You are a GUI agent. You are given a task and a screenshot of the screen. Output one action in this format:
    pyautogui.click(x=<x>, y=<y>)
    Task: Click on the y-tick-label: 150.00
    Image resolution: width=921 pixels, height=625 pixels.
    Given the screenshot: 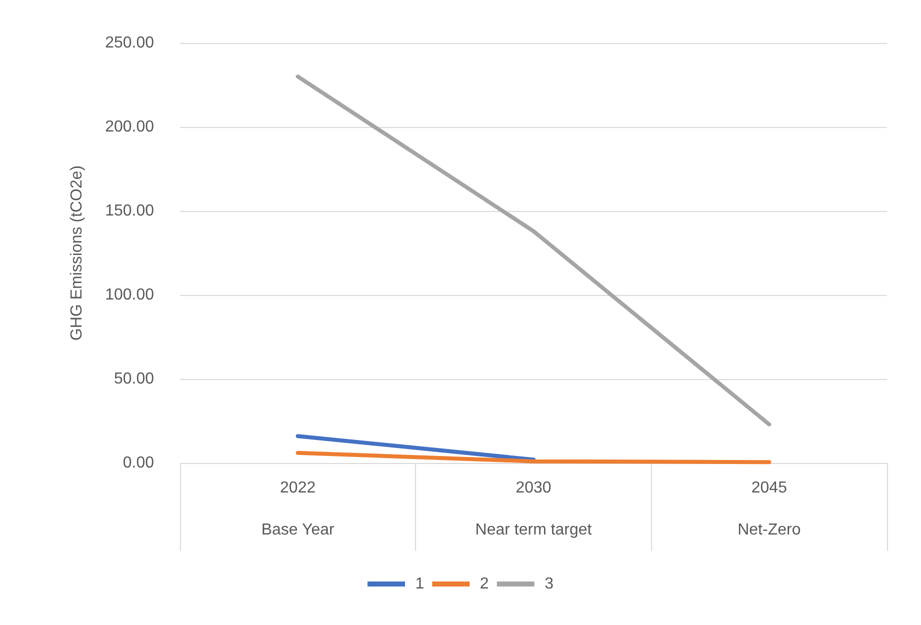 What is the action you would take?
    pyautogui.click(x=129, y=211)
    